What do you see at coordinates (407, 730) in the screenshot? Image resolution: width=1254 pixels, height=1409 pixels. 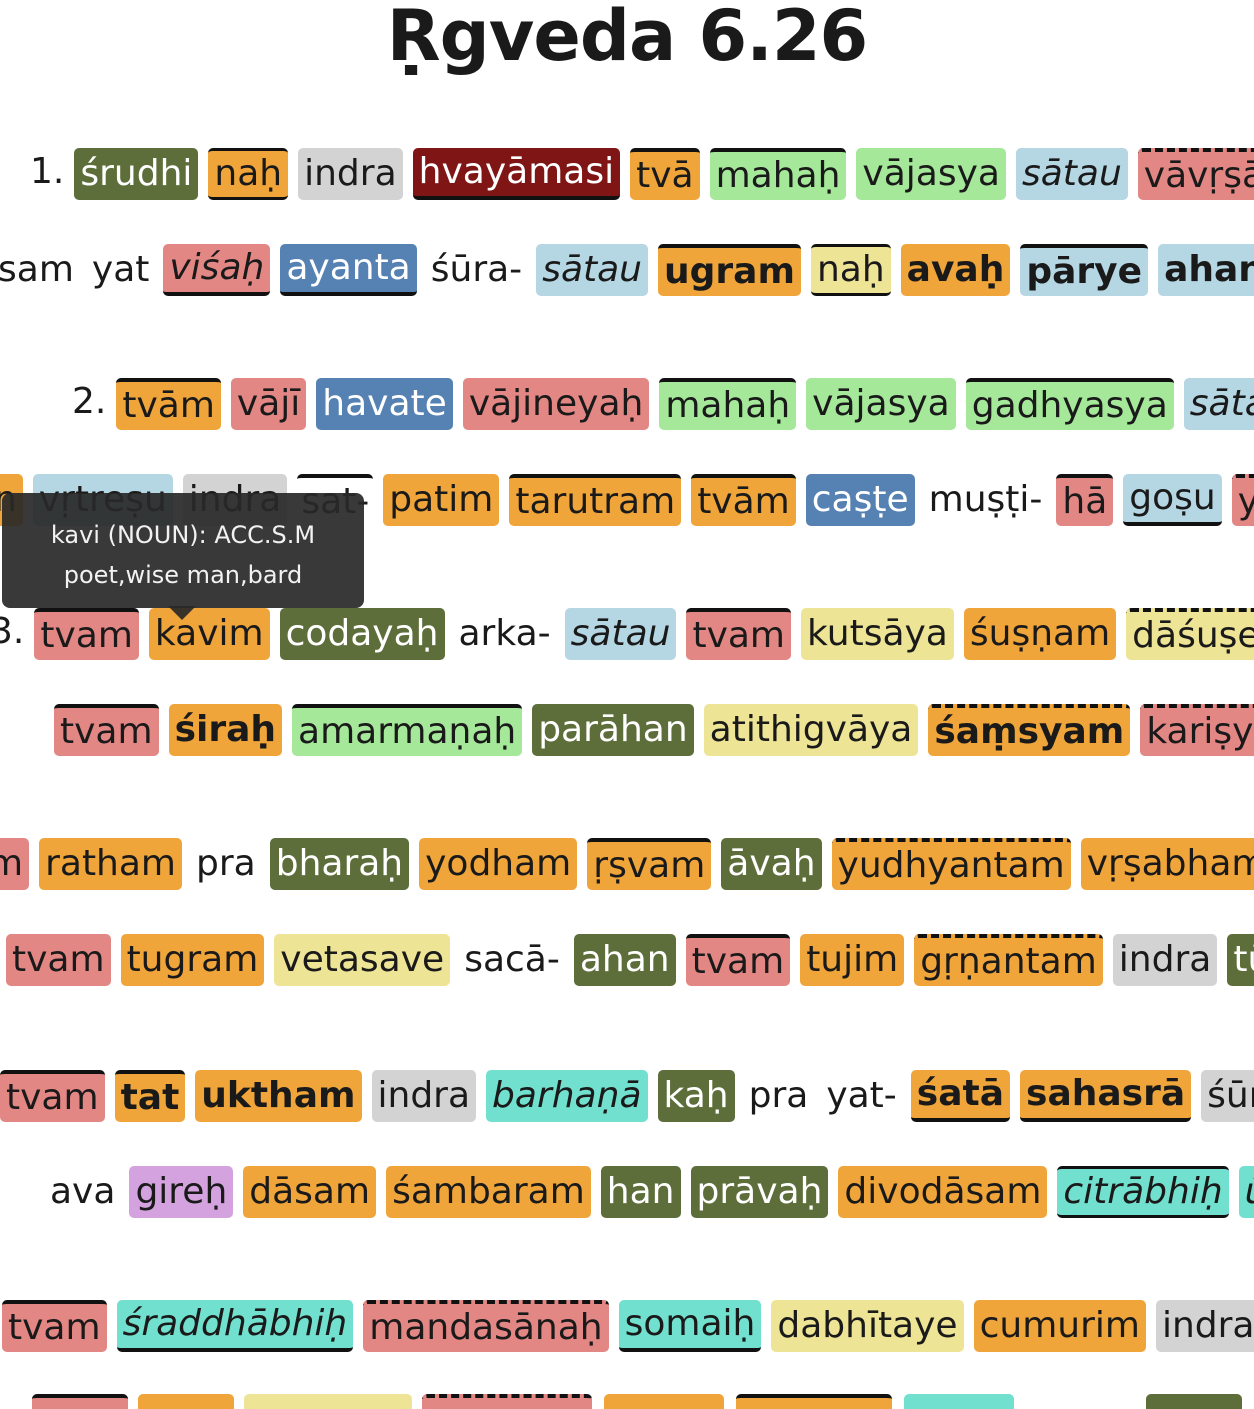 I see `word-token: amarmaṇaḥ` at bounding box center [407, 730].